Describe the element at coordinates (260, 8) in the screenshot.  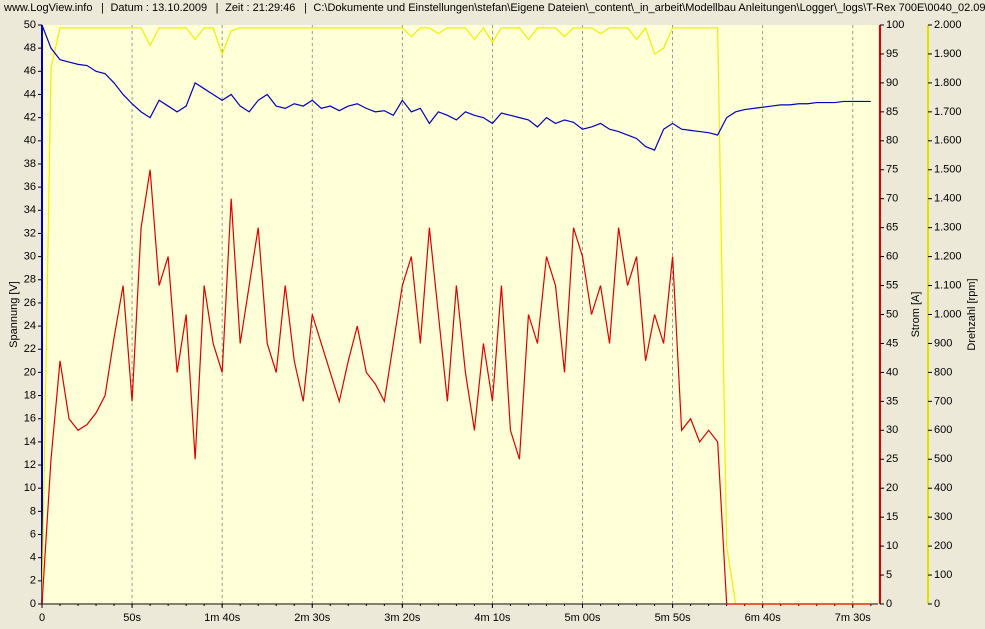
I see `header-item: Zeit : 21:29:46` at that location.